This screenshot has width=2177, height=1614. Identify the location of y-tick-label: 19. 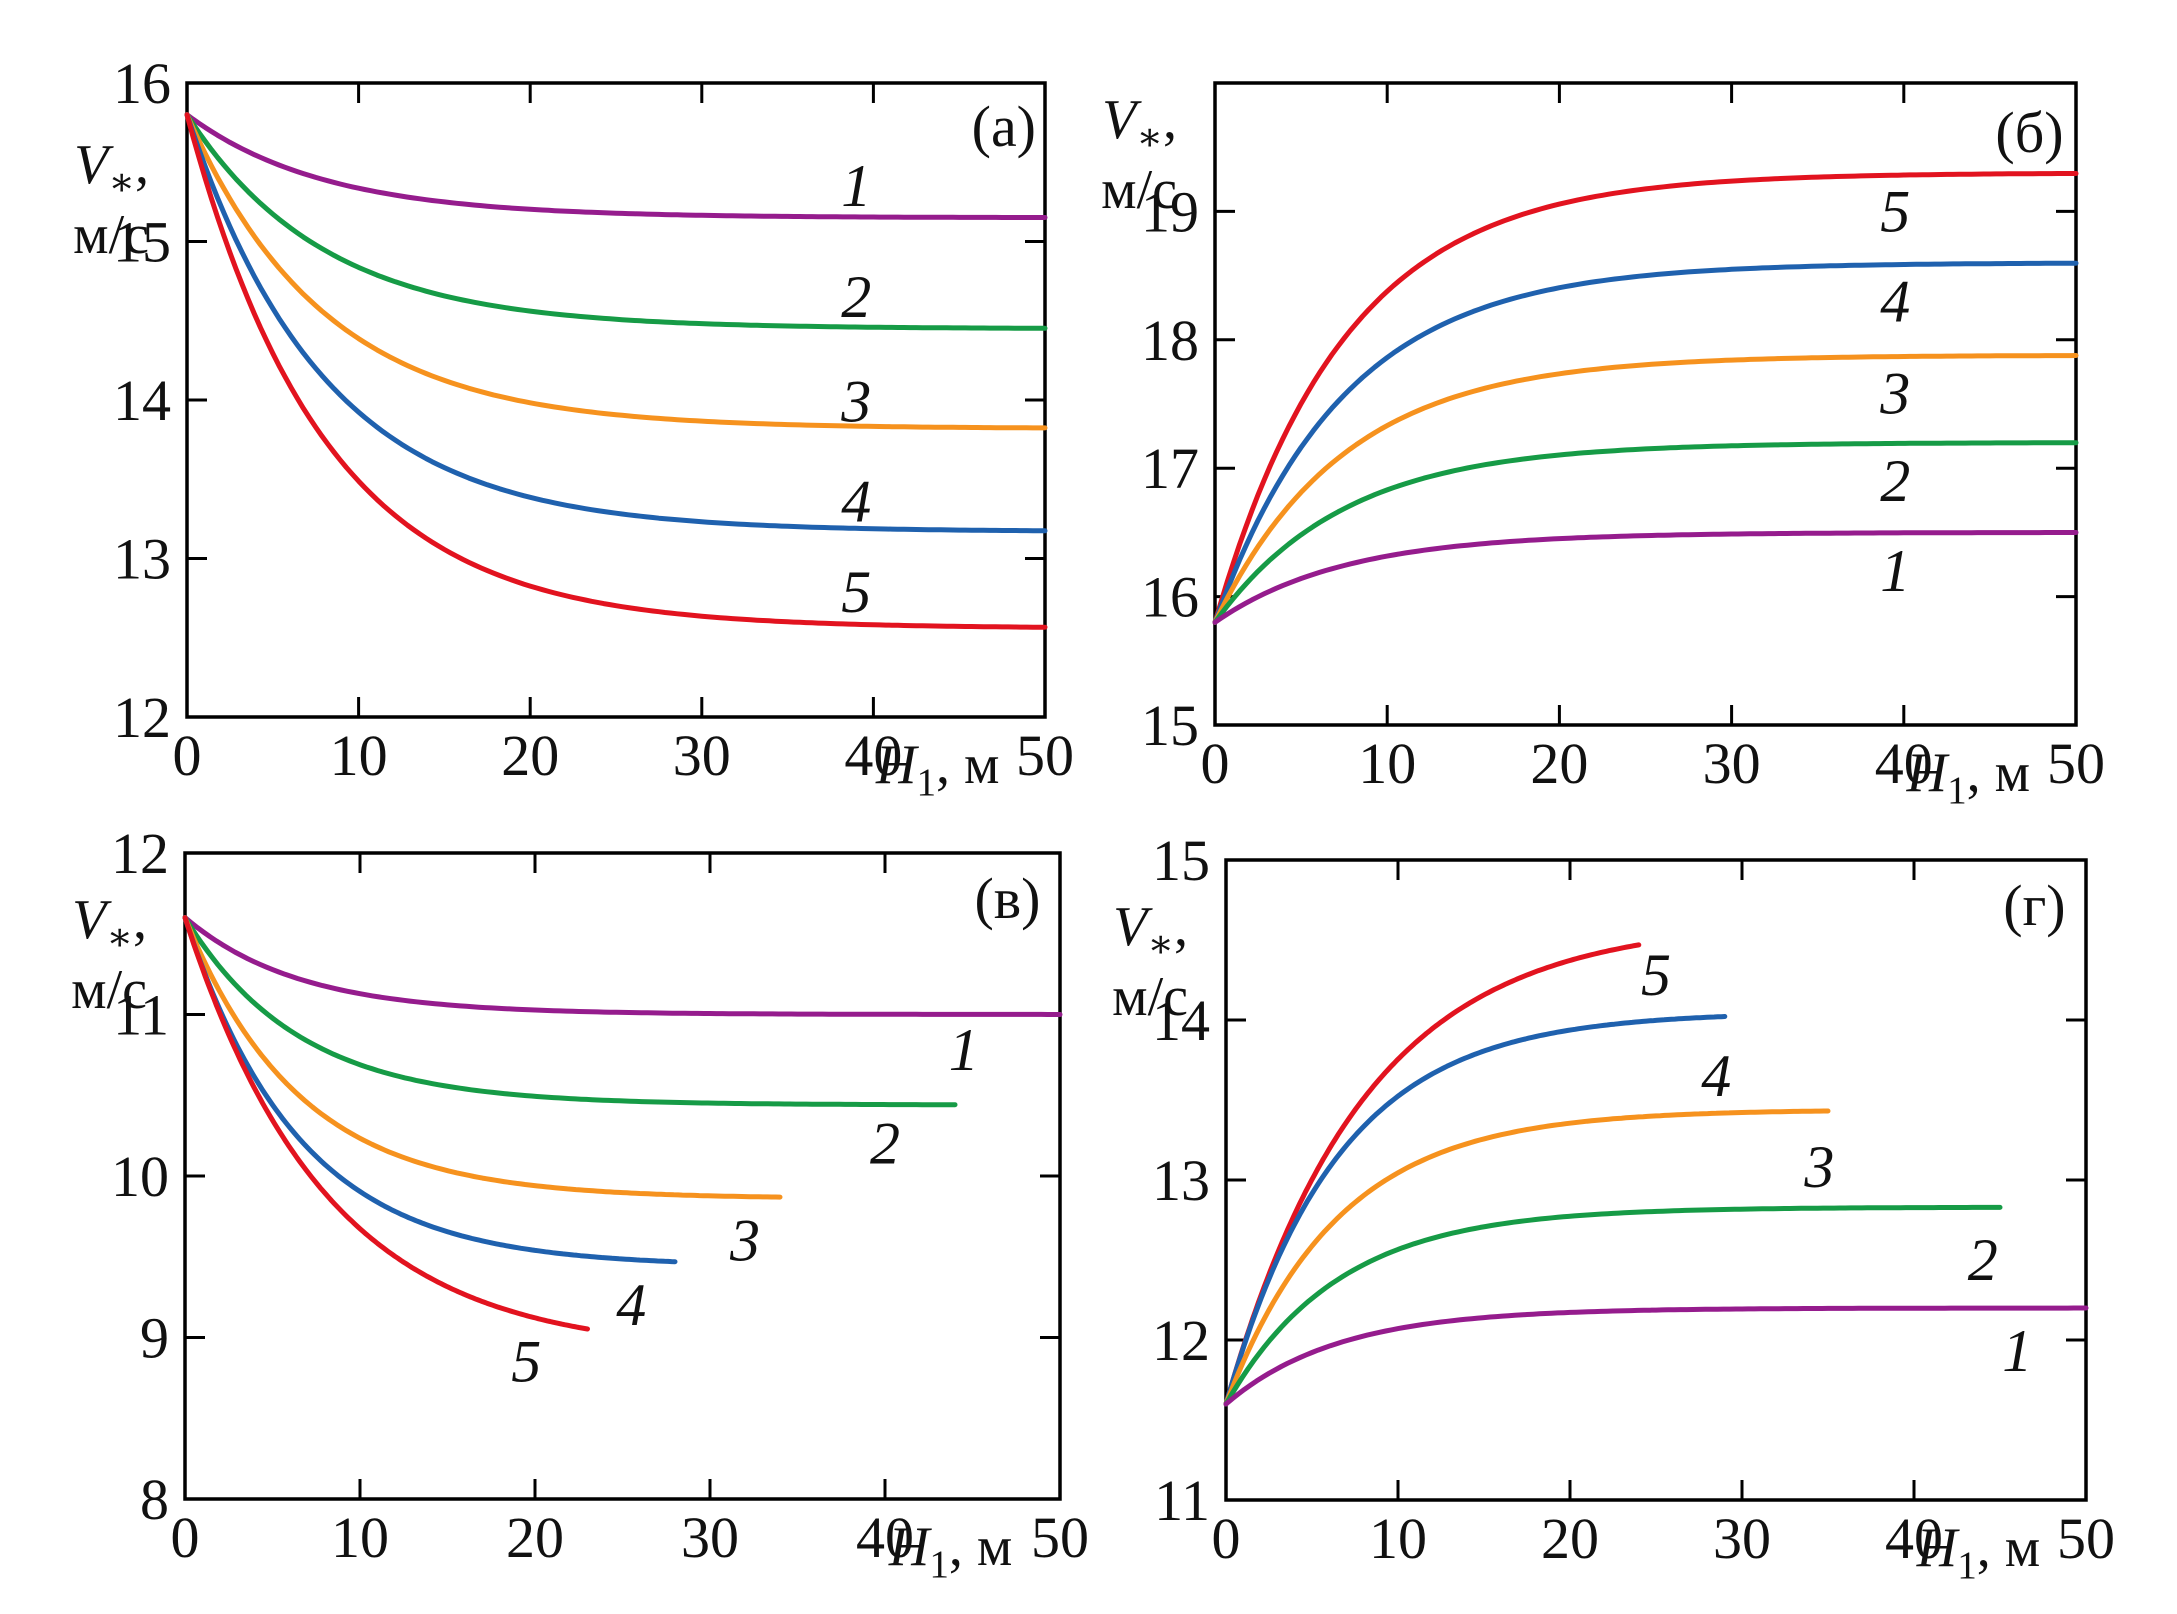
(1170, 211).